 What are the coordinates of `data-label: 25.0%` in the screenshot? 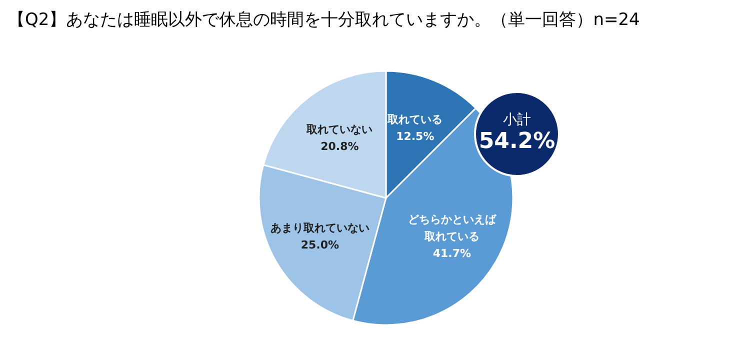 It's located at (320, 245).